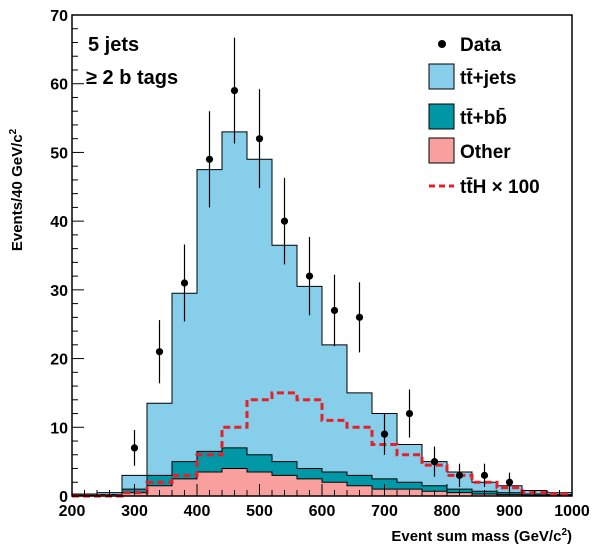  What do you see at coordinates (384, 511) in the screenshot?
I see `x-tick-label: 700` at bounding box center [384, 511].